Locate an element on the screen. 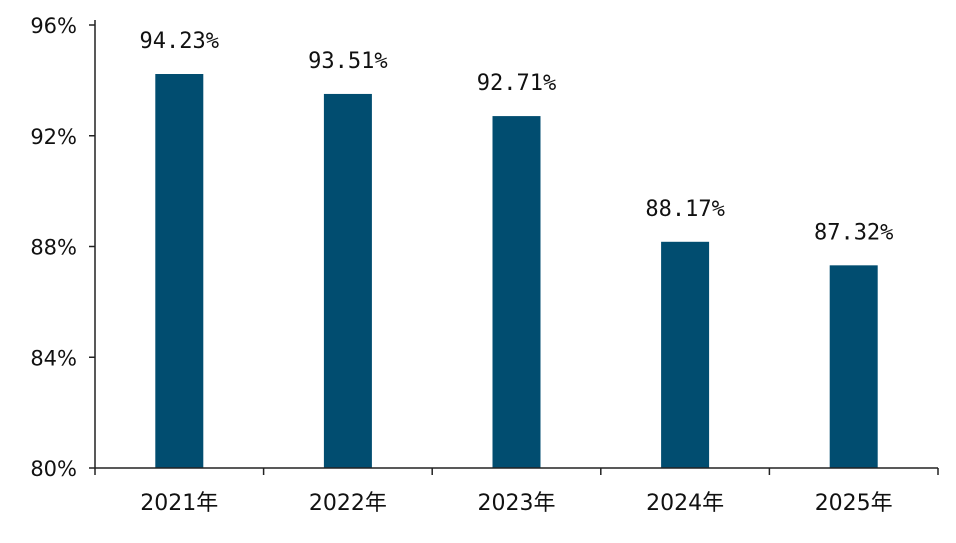 The height and width of the screenshot is (543, 956). y-tick-label: 84% is located at coordinates (53, 358).